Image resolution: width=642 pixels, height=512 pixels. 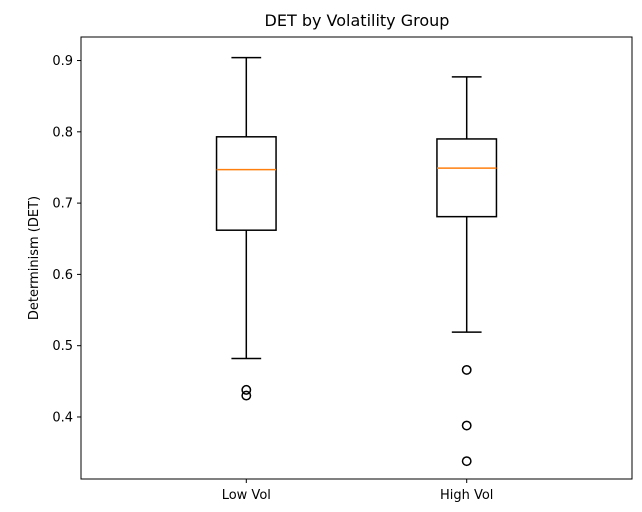 What do you see at coordinates (62, 275) in the screenshot?
I see `y-tick-label: 0.6` at bounding box center [62, 275].